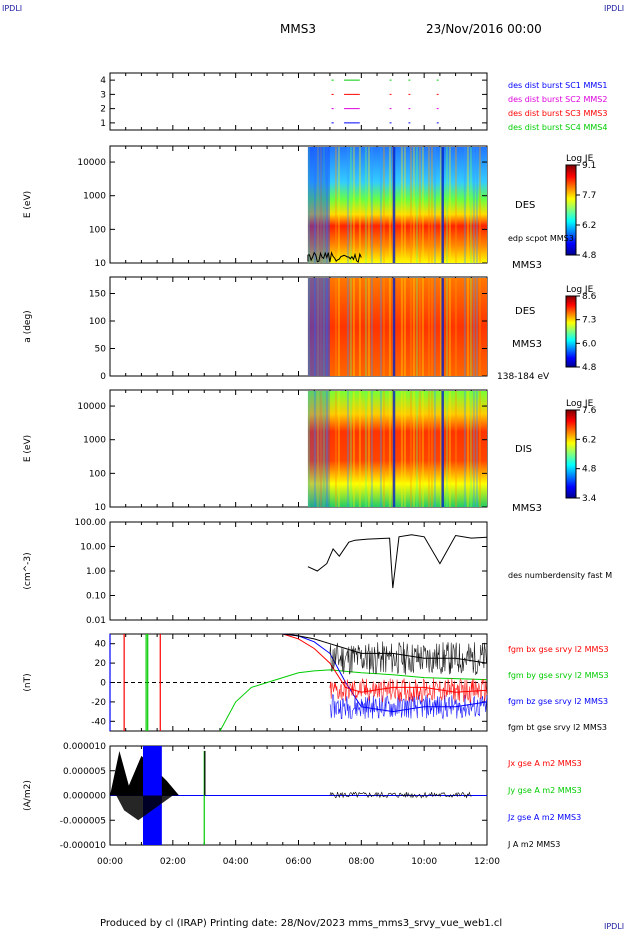  I want to click on header-spacecraft: MMS3, so click(298, 29).